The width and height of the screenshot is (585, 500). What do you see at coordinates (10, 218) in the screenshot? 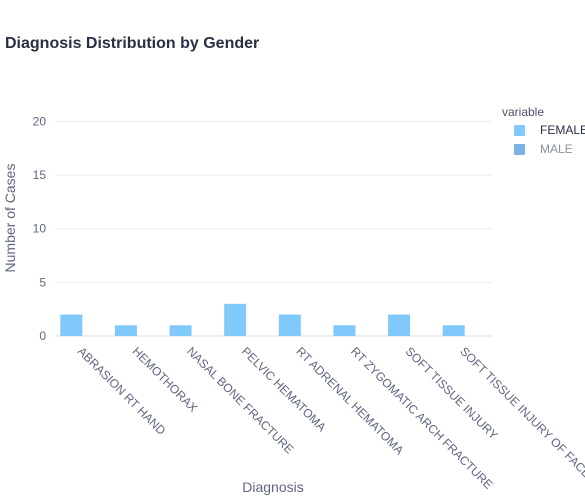
I see `y-axis-title: Number of Cases` at bounding box center [10, 218].